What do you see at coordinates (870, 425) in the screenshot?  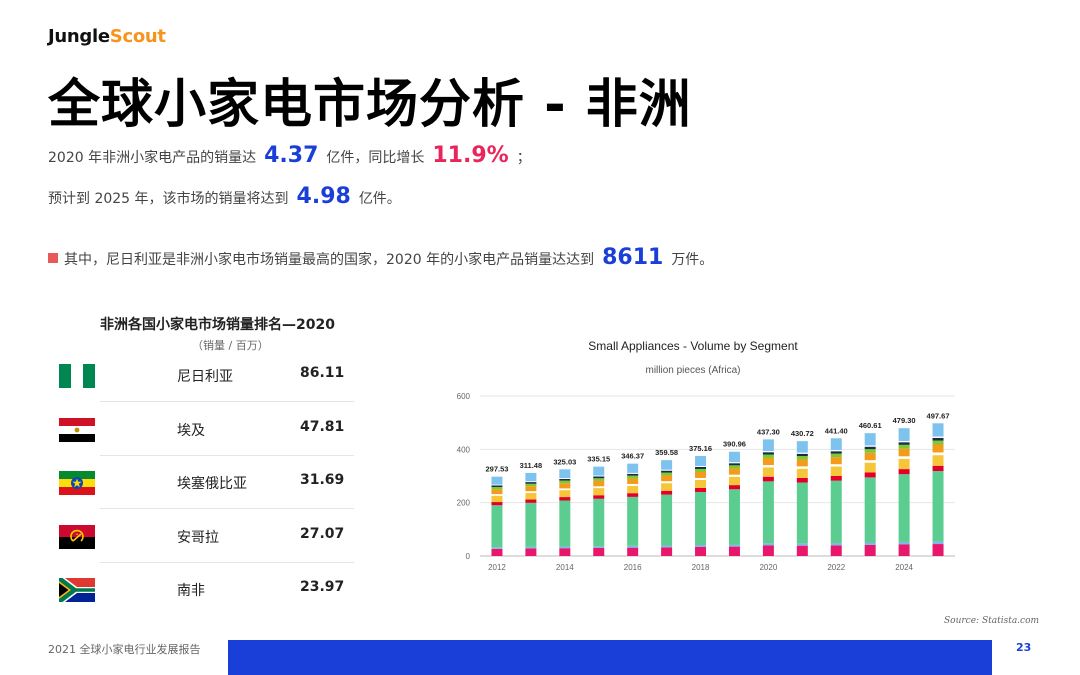 I see `bar-total-label: 460.61` at bounding box center [870, 425].